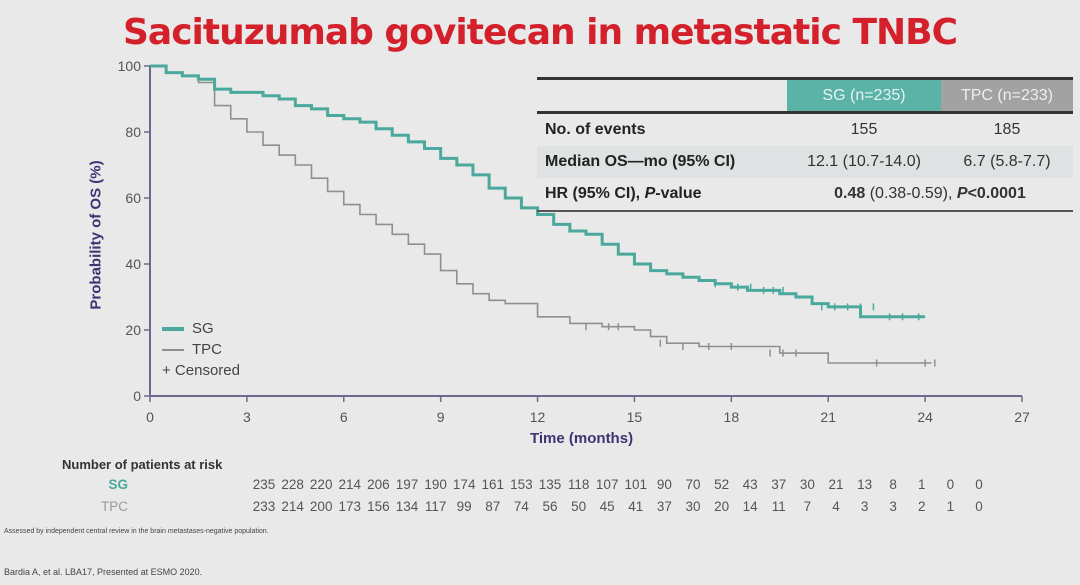 The width and height of the screenshot is (1080, 585). Describe the element at coordinates (130, 66) in the screenshot. I see `y-tick-label: 100` at that location.